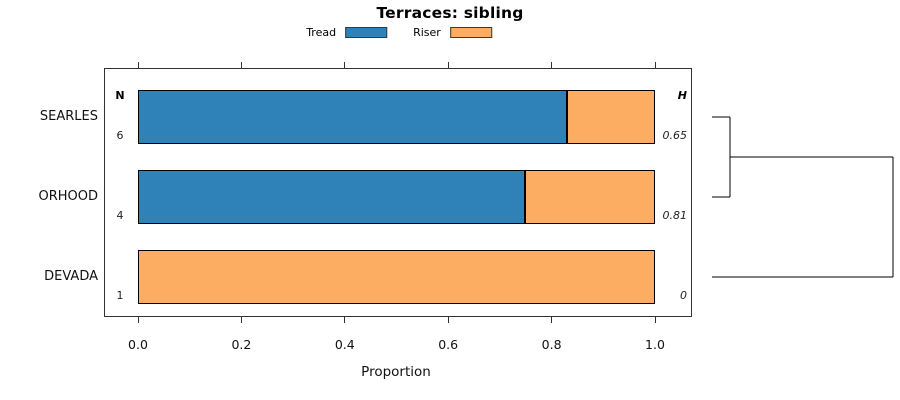 This screenshot has height=400, width=900. I want to click on legend-item: Riser, so click(452, 32).